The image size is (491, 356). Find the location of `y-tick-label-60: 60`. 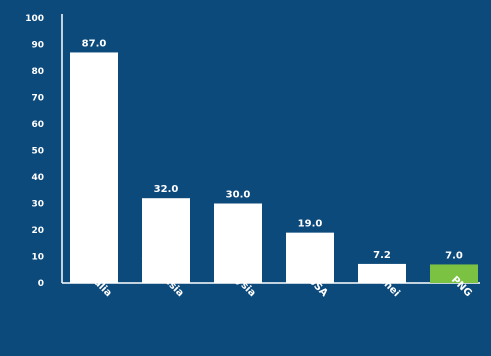

y-tick-label-60: 60 is located at coordinates (37, 125).